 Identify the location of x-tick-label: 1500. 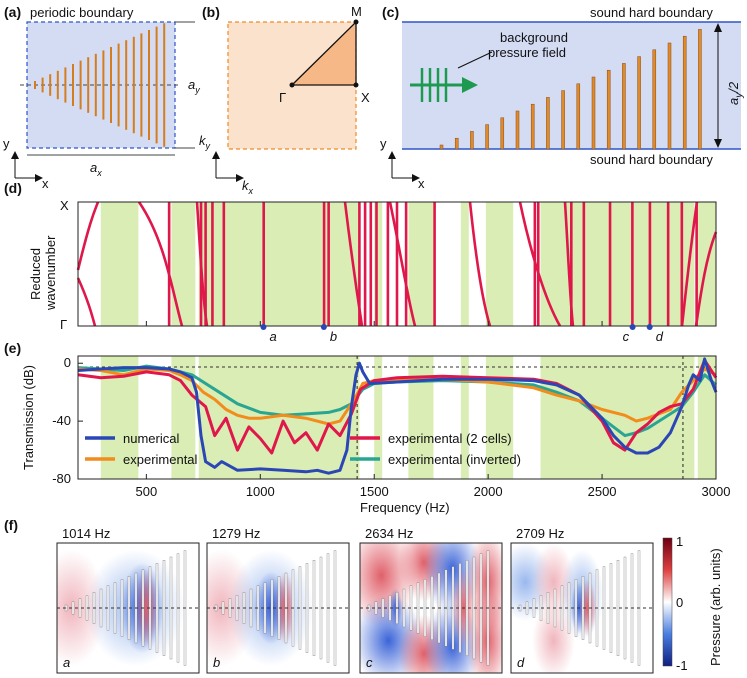
(374, 491).